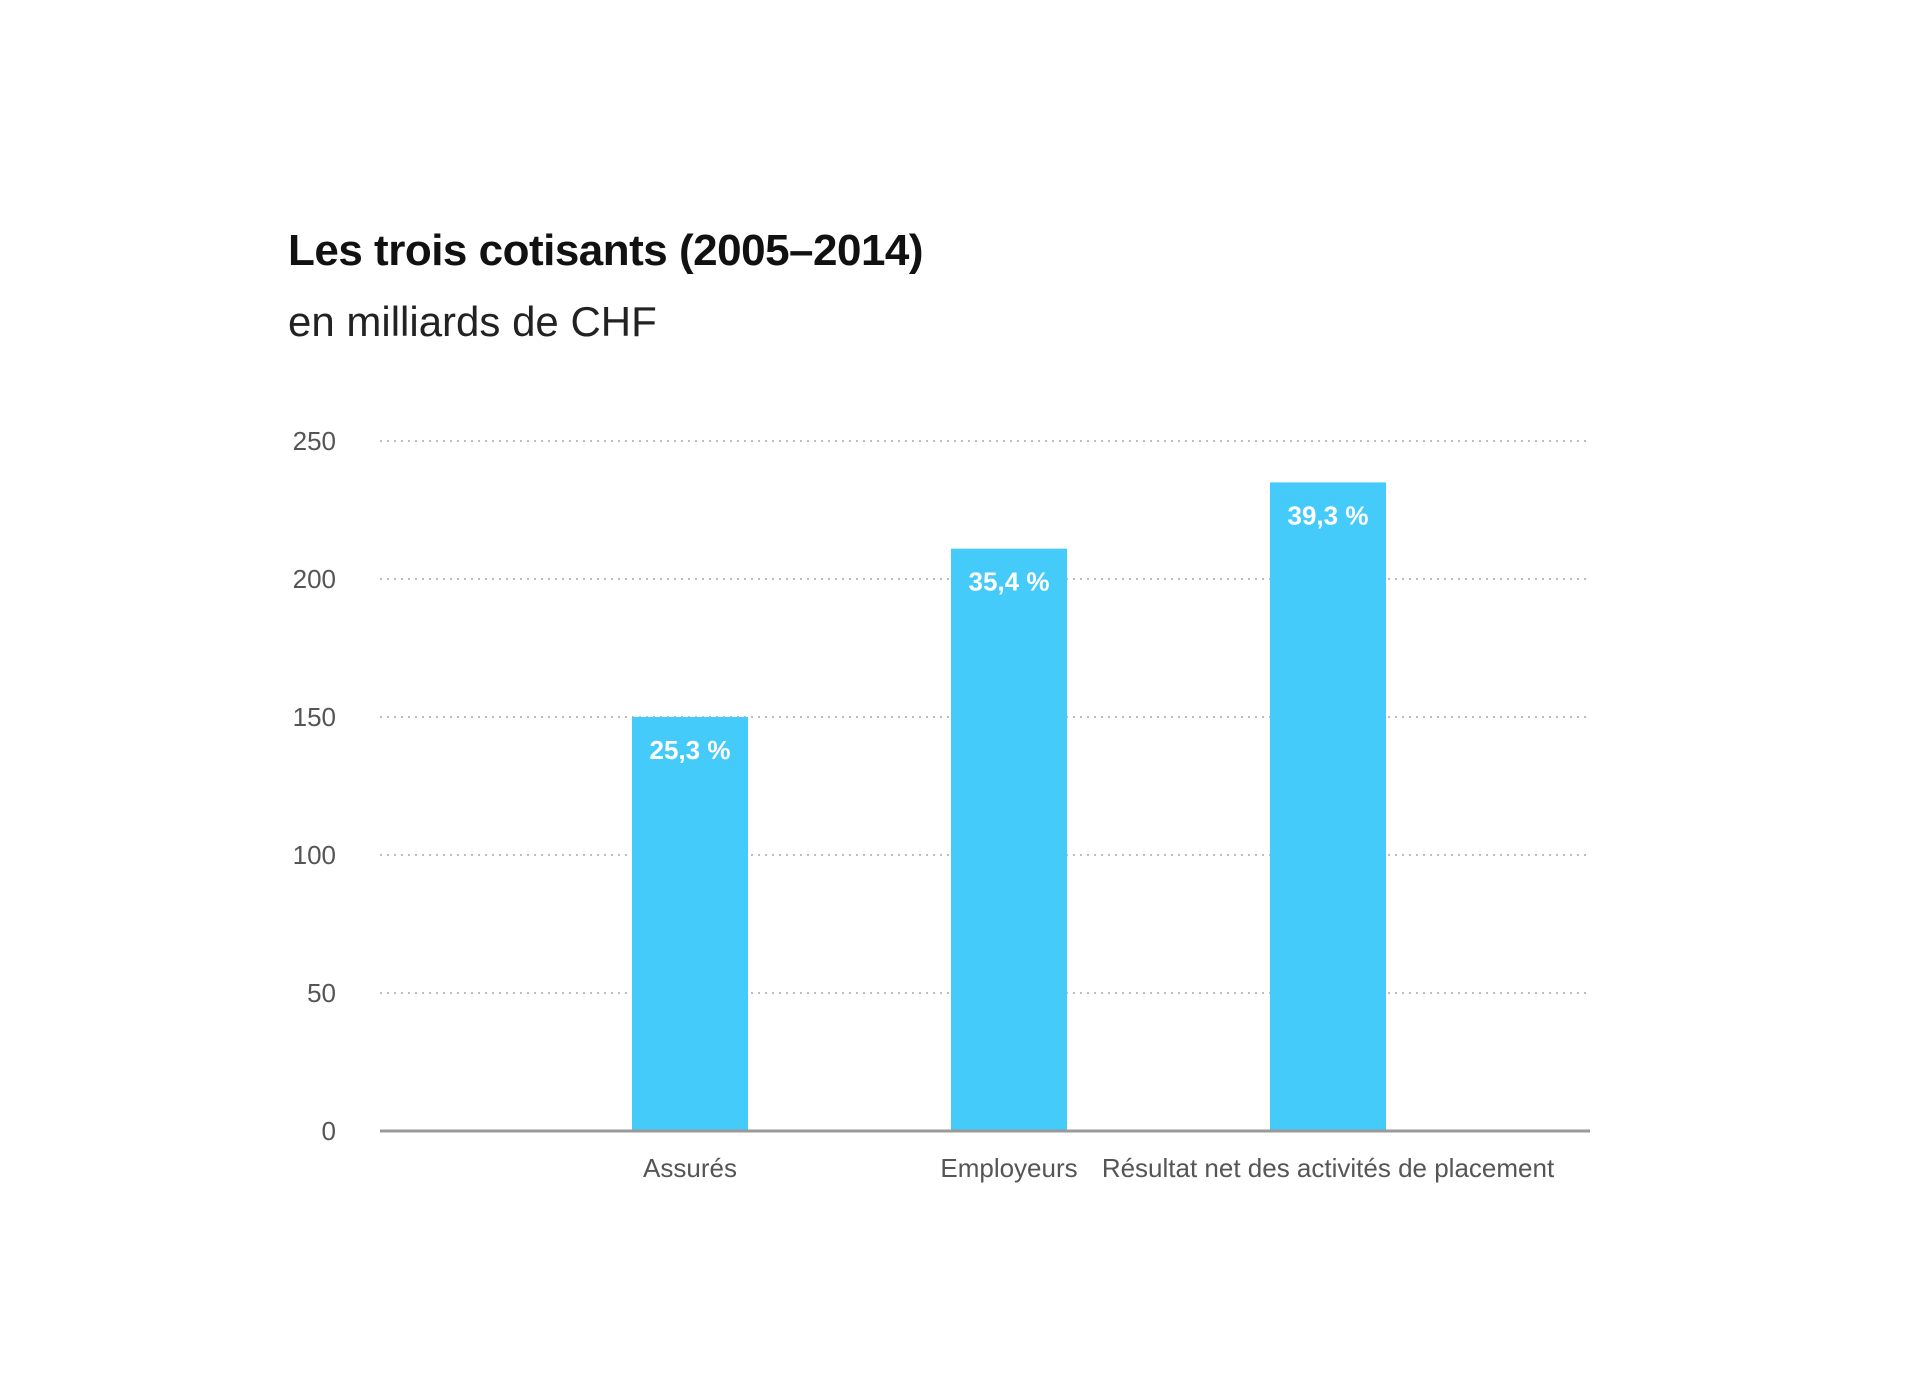  What do you see at coordinates (329, 1131) in the screenshot?
I see `y-tick-label-0: 0` at bounding box center [329, 1131].